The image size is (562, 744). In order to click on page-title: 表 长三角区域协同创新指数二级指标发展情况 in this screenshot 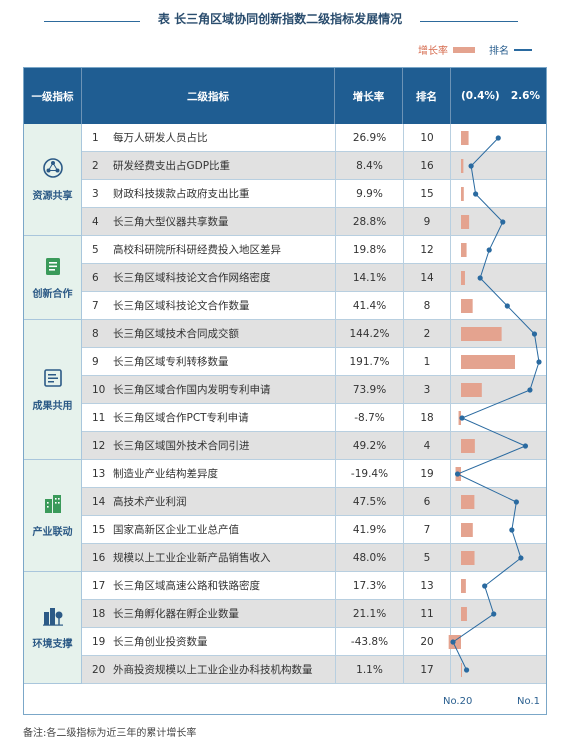, I will do `click(280, 19)`.